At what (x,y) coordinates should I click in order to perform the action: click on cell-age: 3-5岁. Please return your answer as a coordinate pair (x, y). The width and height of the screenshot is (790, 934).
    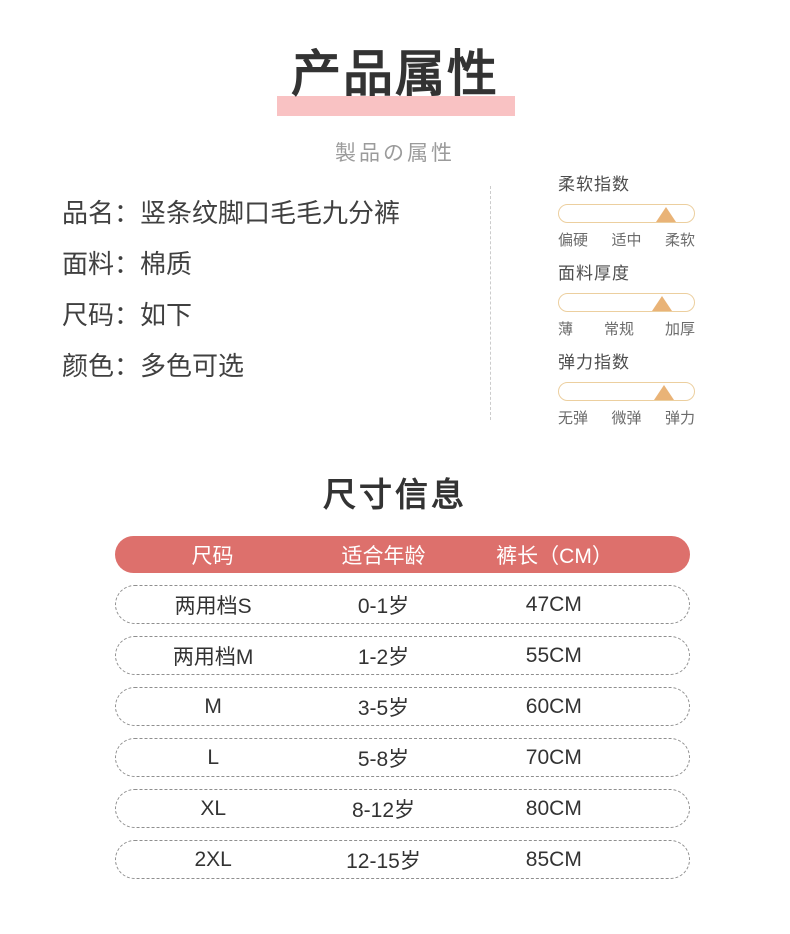
    Looking at the image, I should click on (383, 708).